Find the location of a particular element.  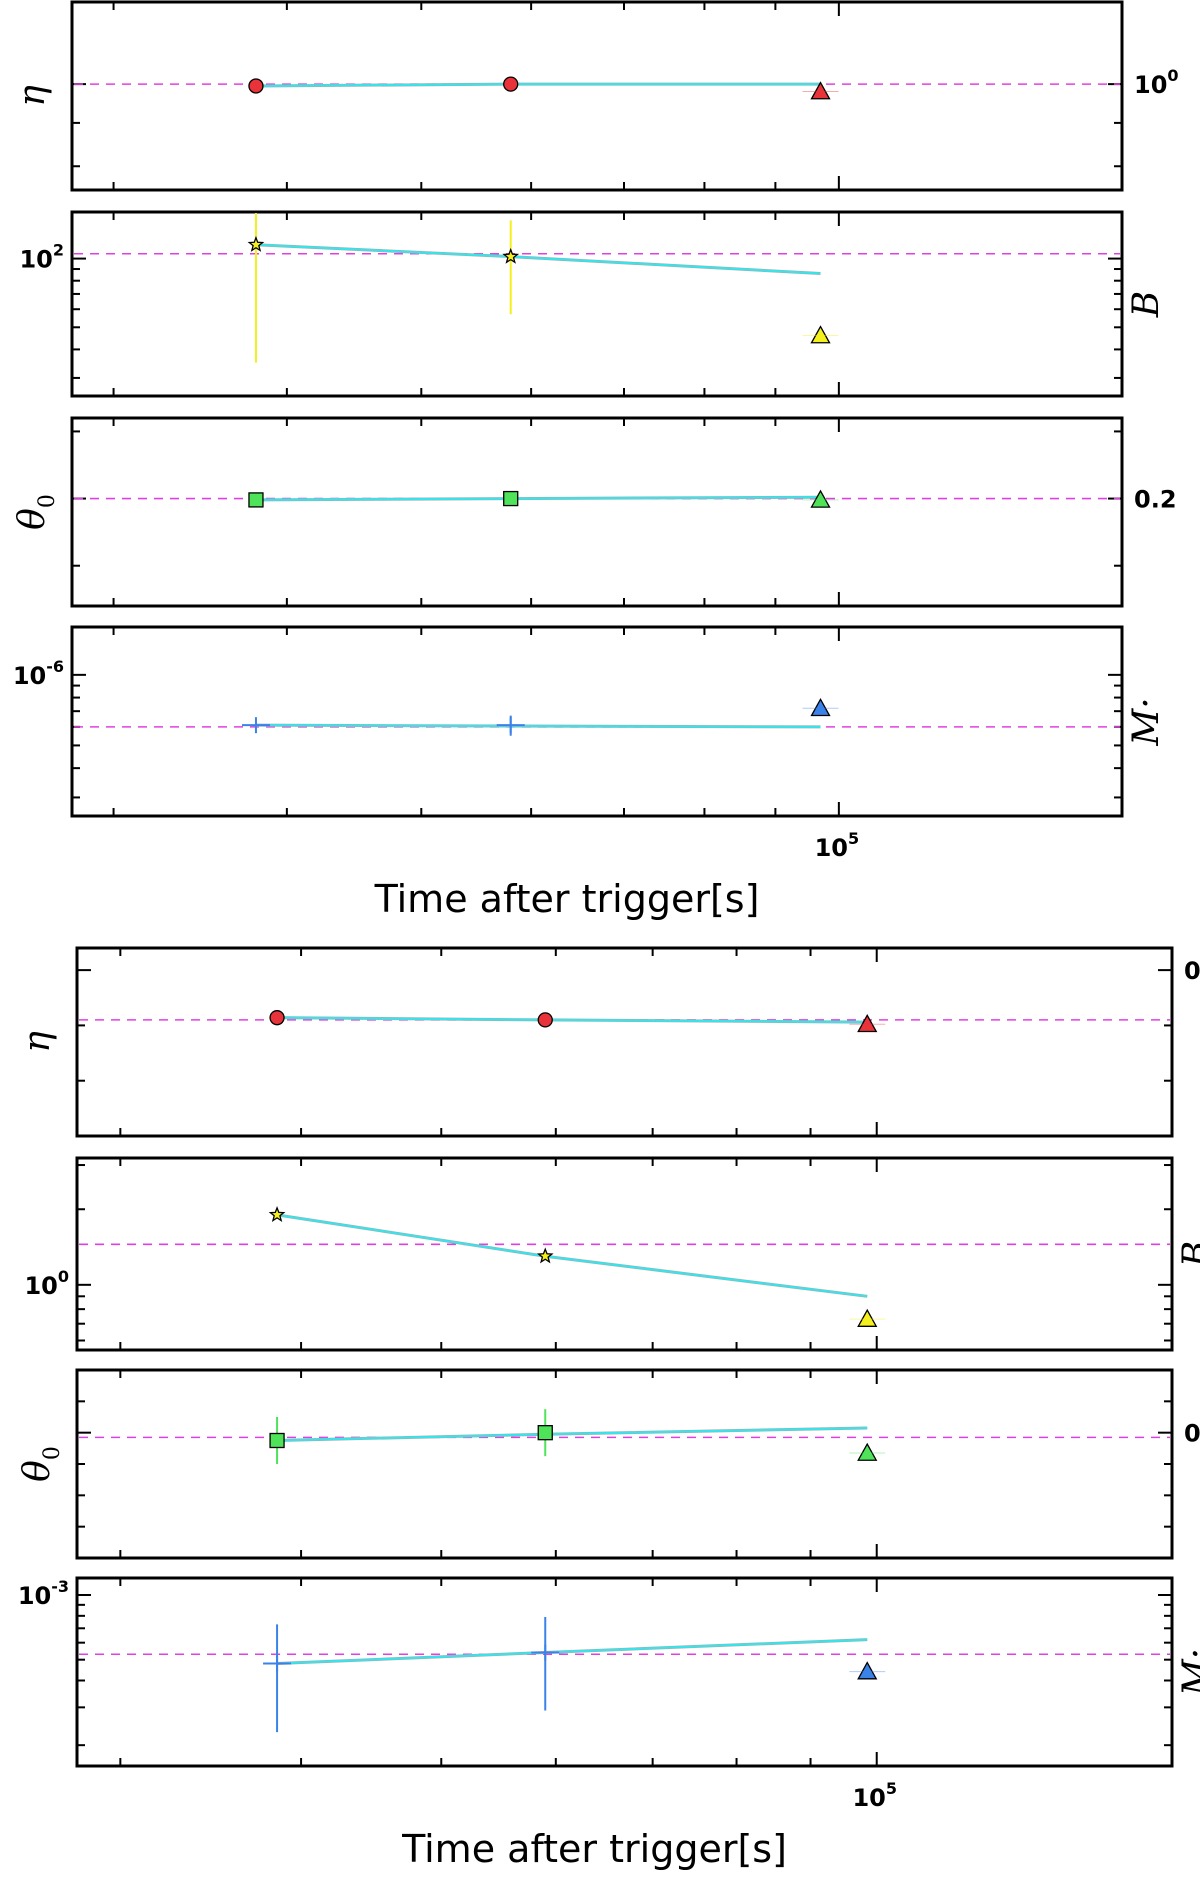

panel-B: 10² B is located at coordinates (593, 304).